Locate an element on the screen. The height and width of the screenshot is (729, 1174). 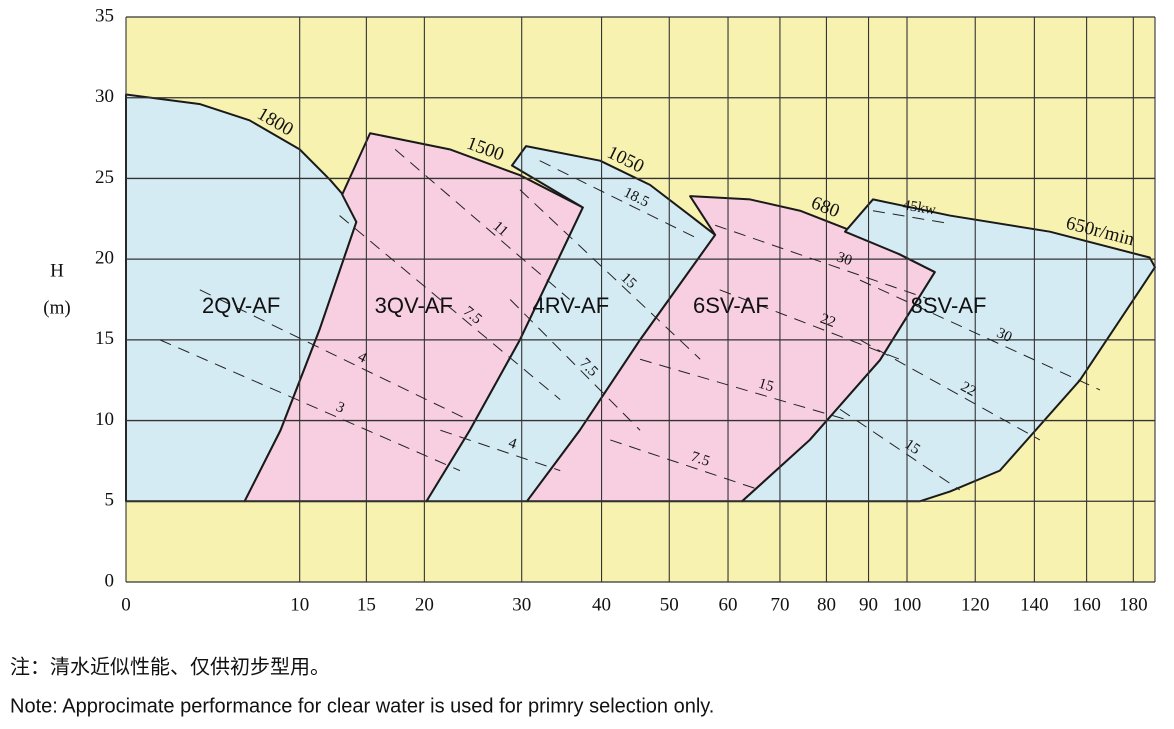
power-label: 45kw is located at coordinates (919, 207).